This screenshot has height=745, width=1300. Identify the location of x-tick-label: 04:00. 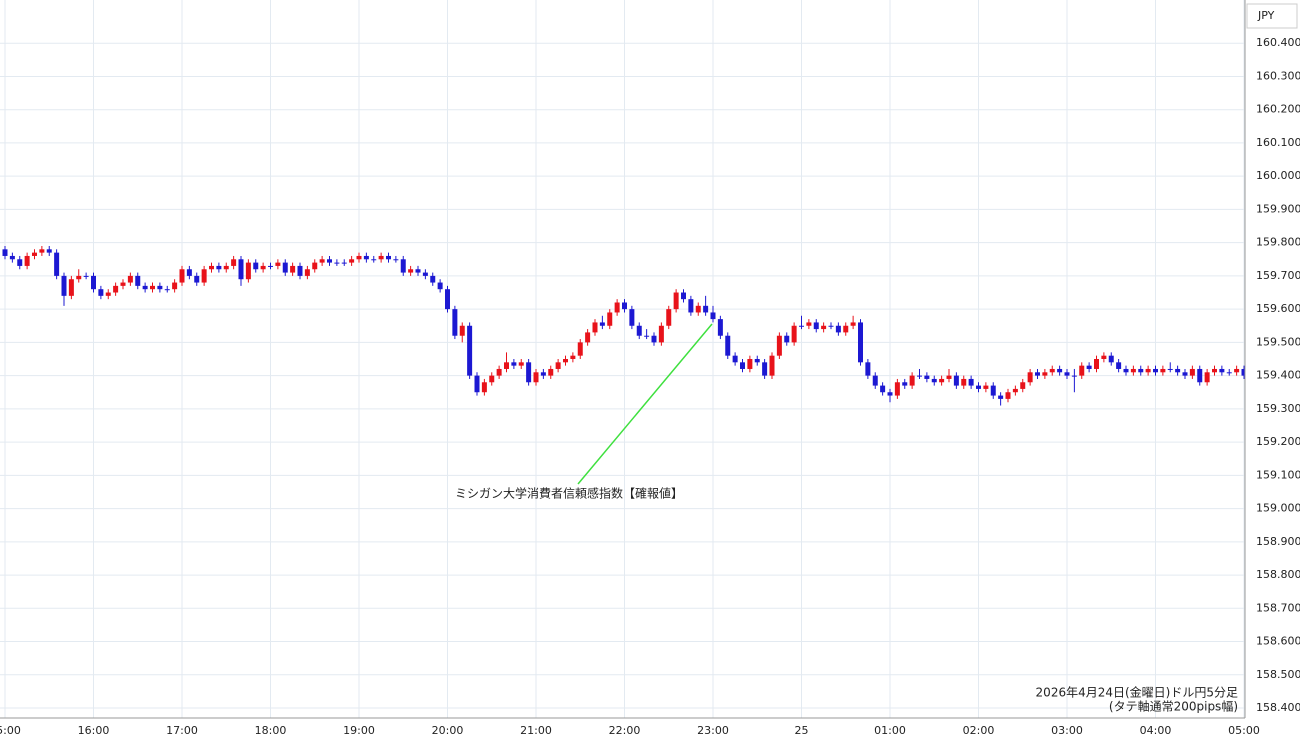
(1156, 730).